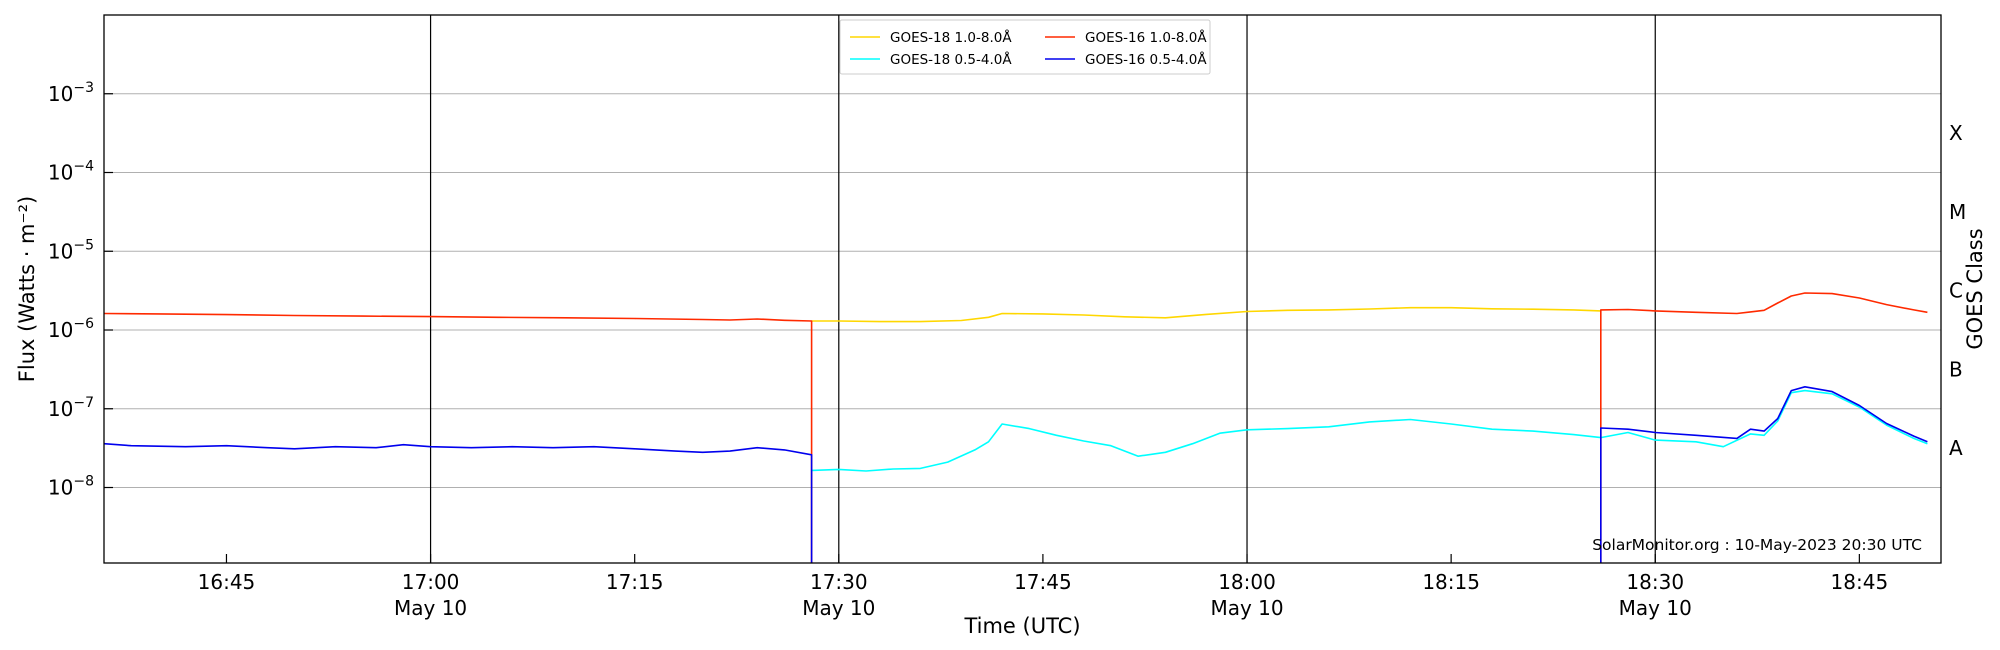 The image size is (2000, 650). I want to click on x-tick-label: 17:15, so click(635, 582).